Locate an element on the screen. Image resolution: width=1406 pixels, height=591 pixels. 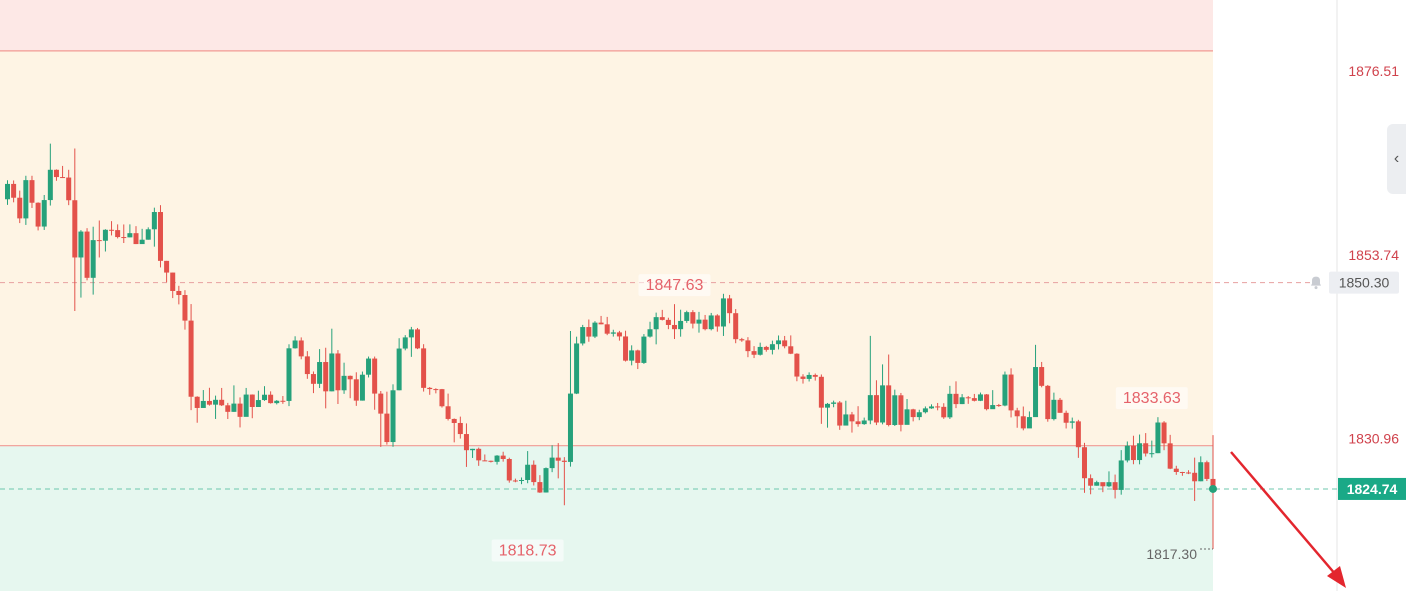
last-price-dot is located at coordinates (1213, 488).